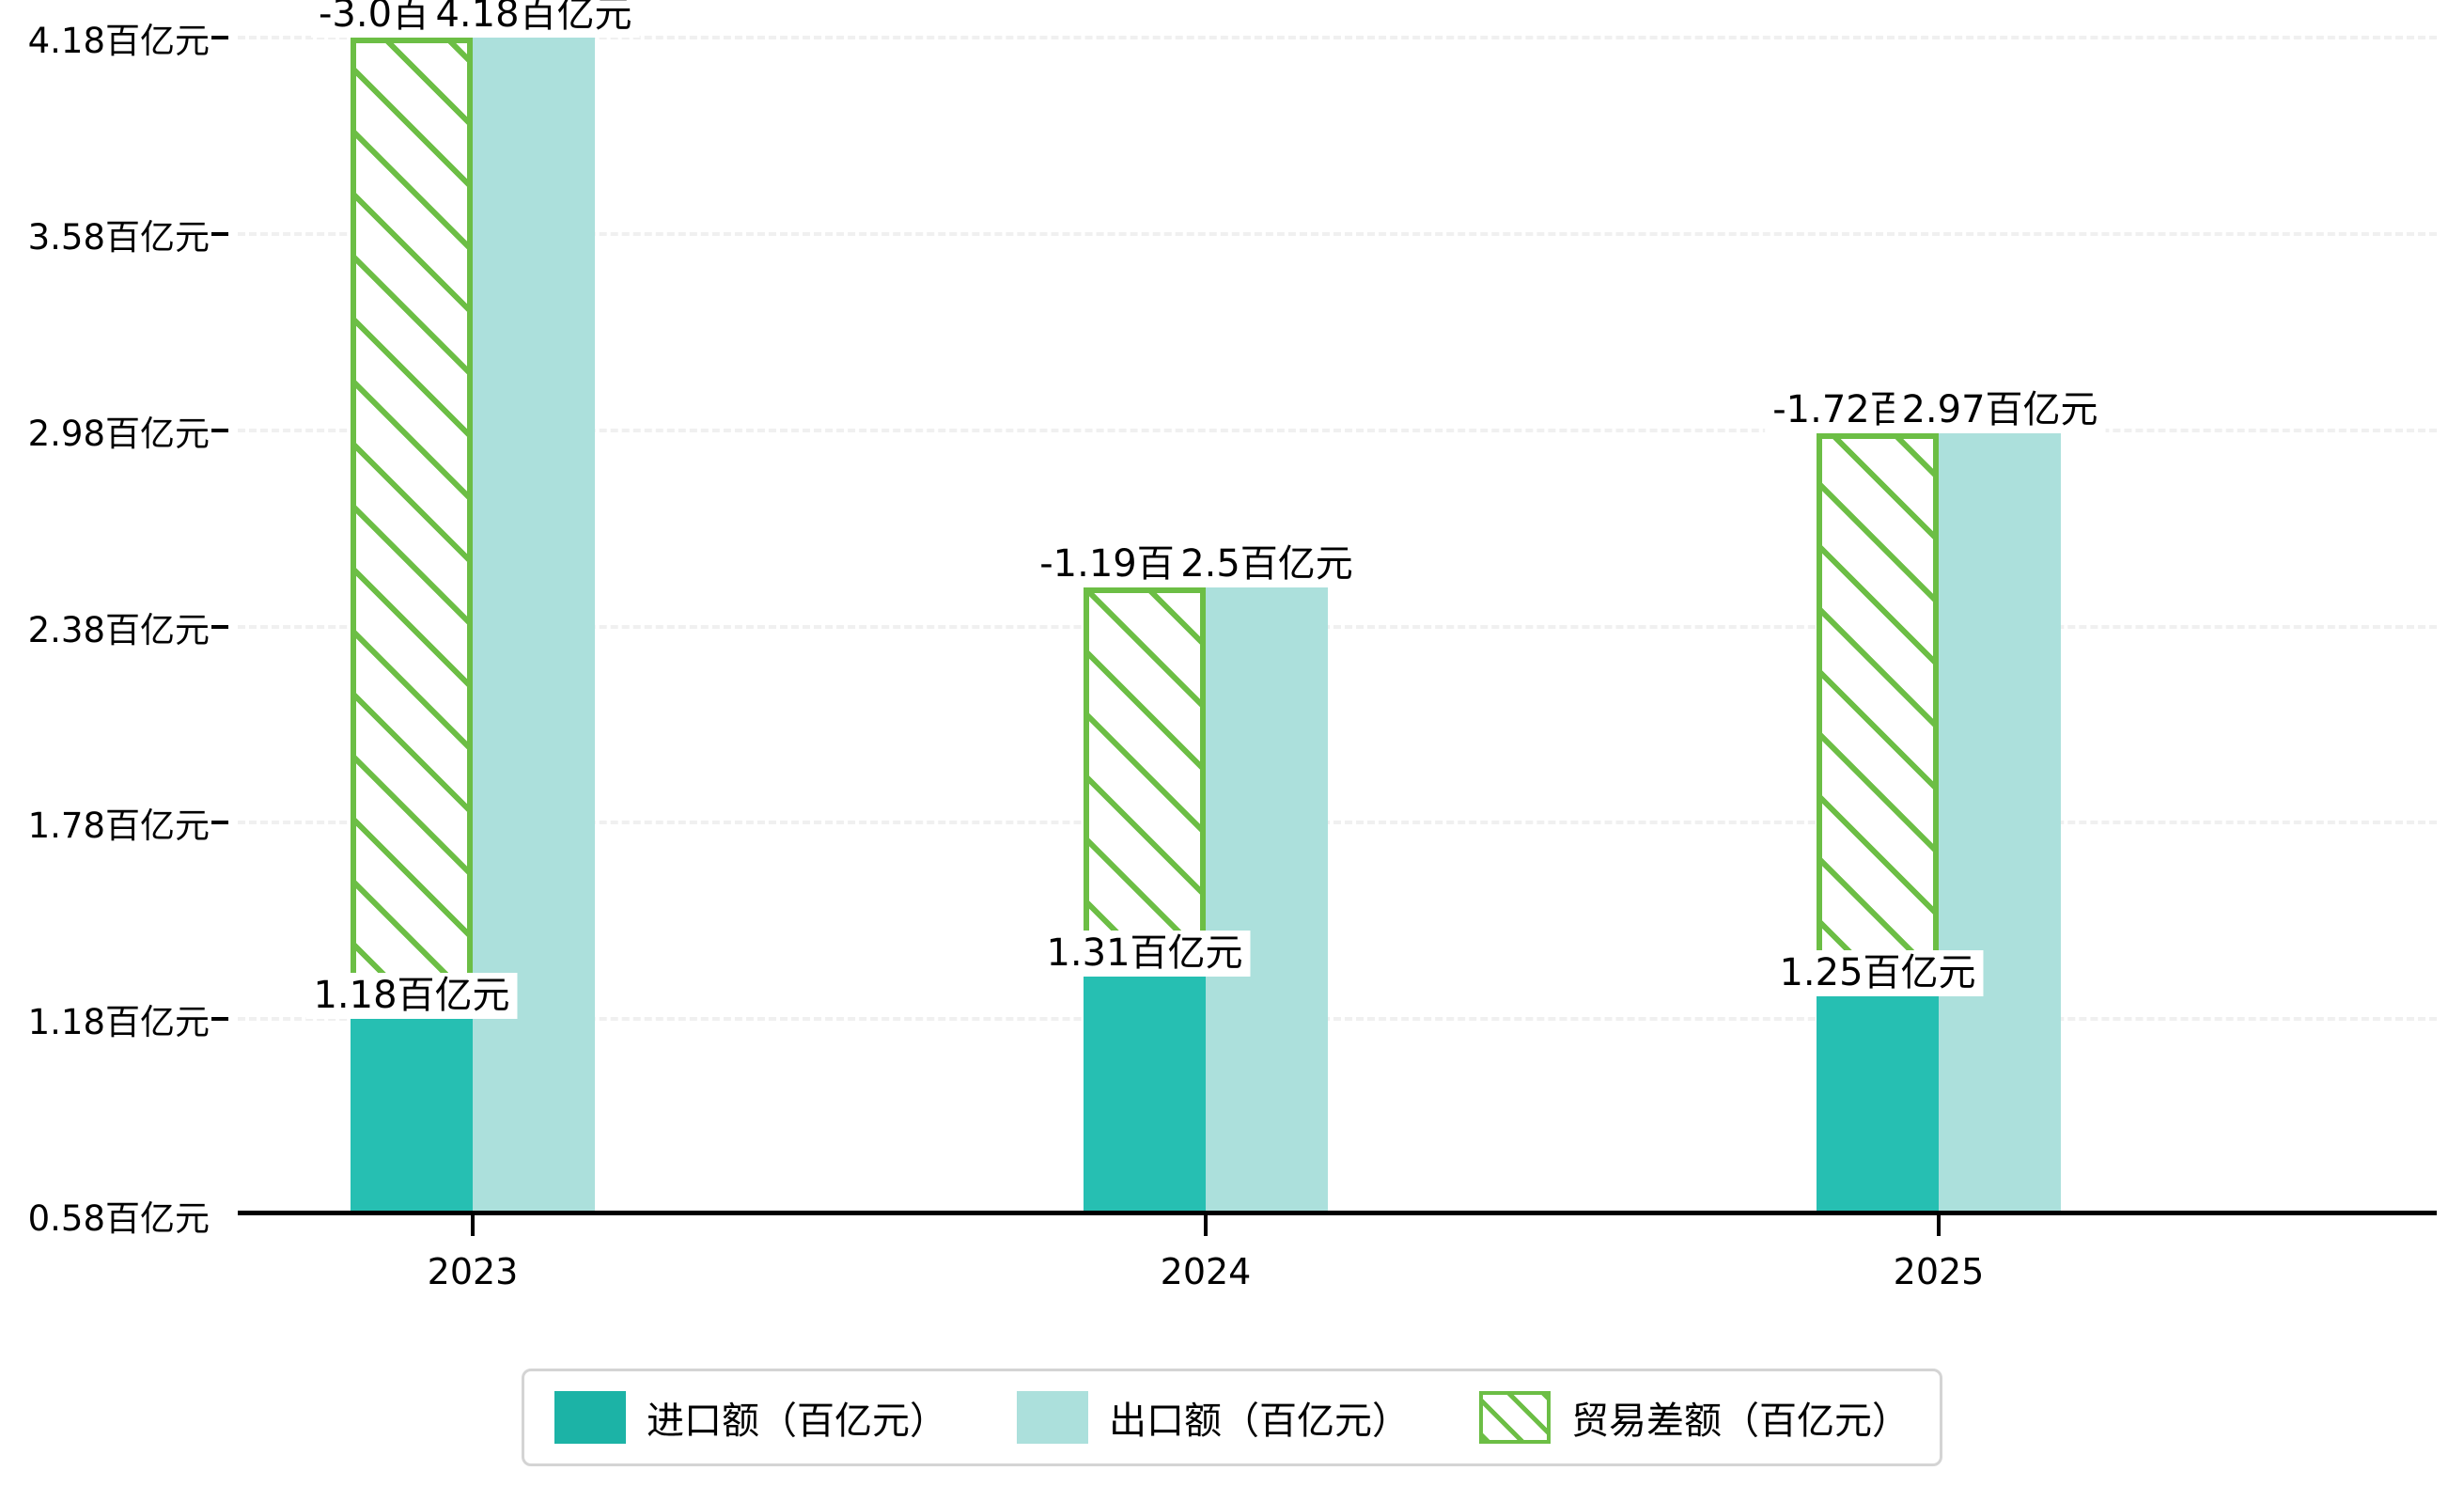  What do you see at coordinates (118, 1219) in the screenshot?
I see `y-axis-tick-label: 0.58百亿元` at bounding box center [118, 1219].